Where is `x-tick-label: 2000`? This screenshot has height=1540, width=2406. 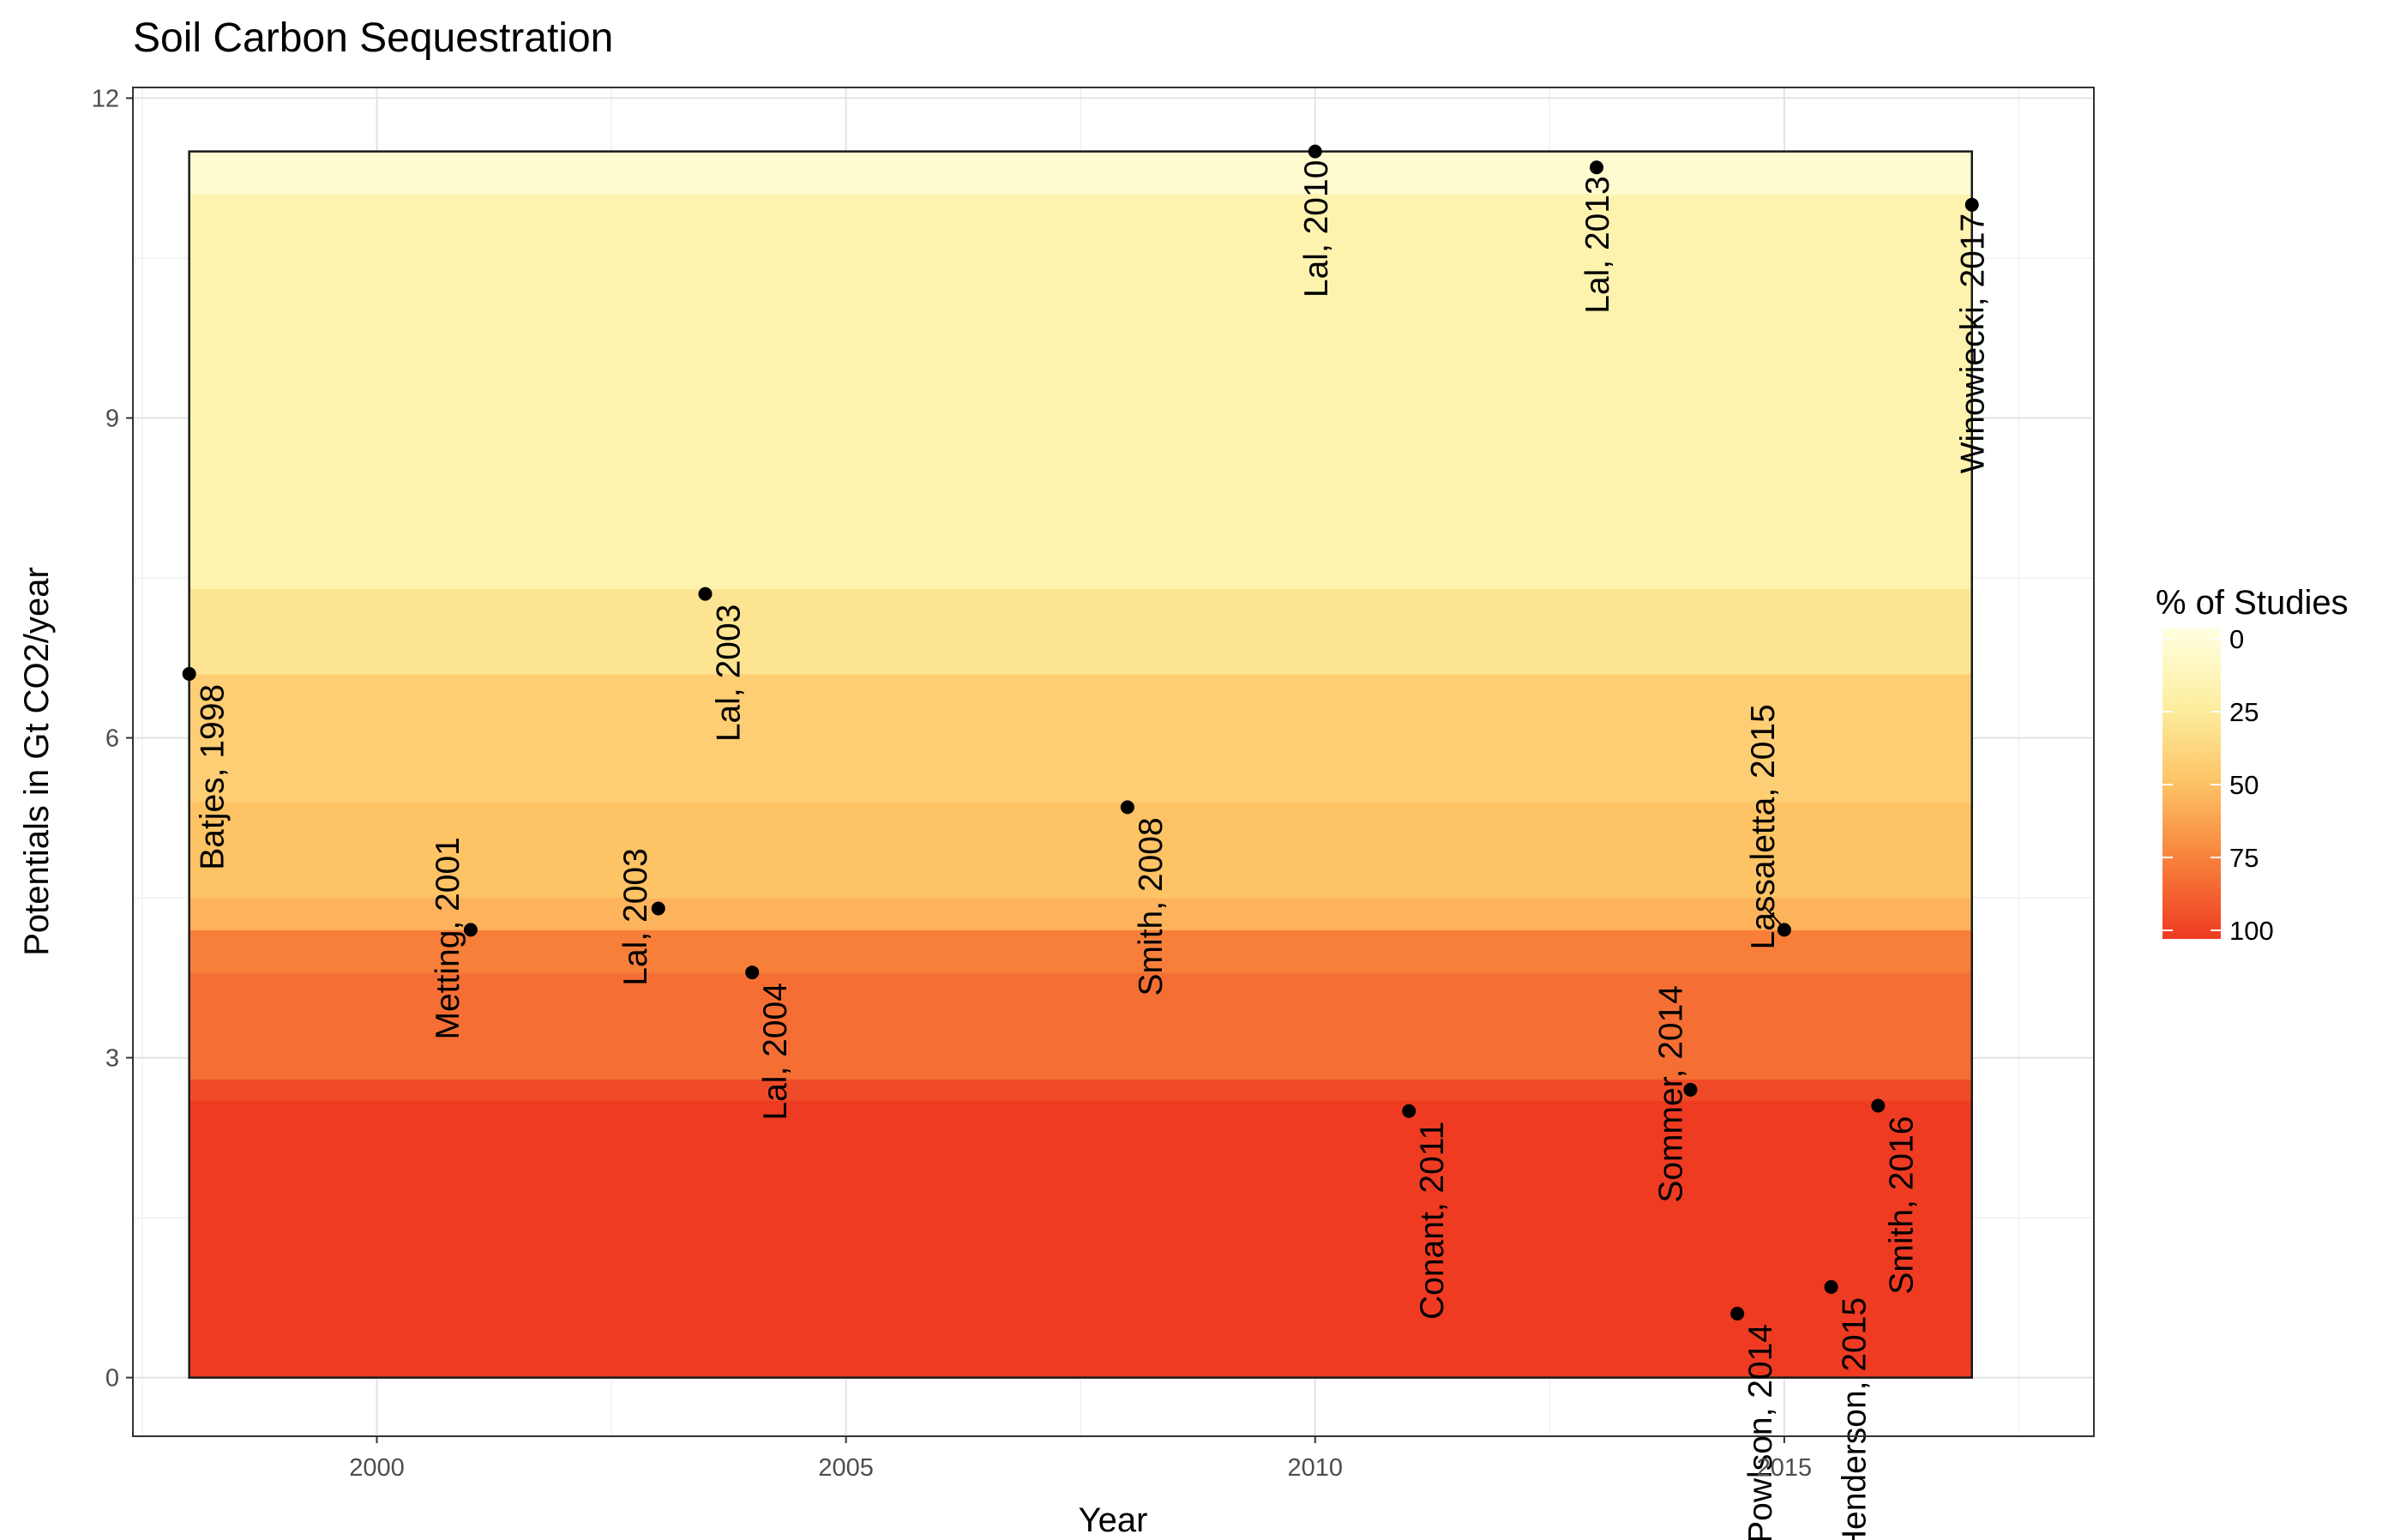 x-tick-label: 2000 is located at coordinates (377, 1468).